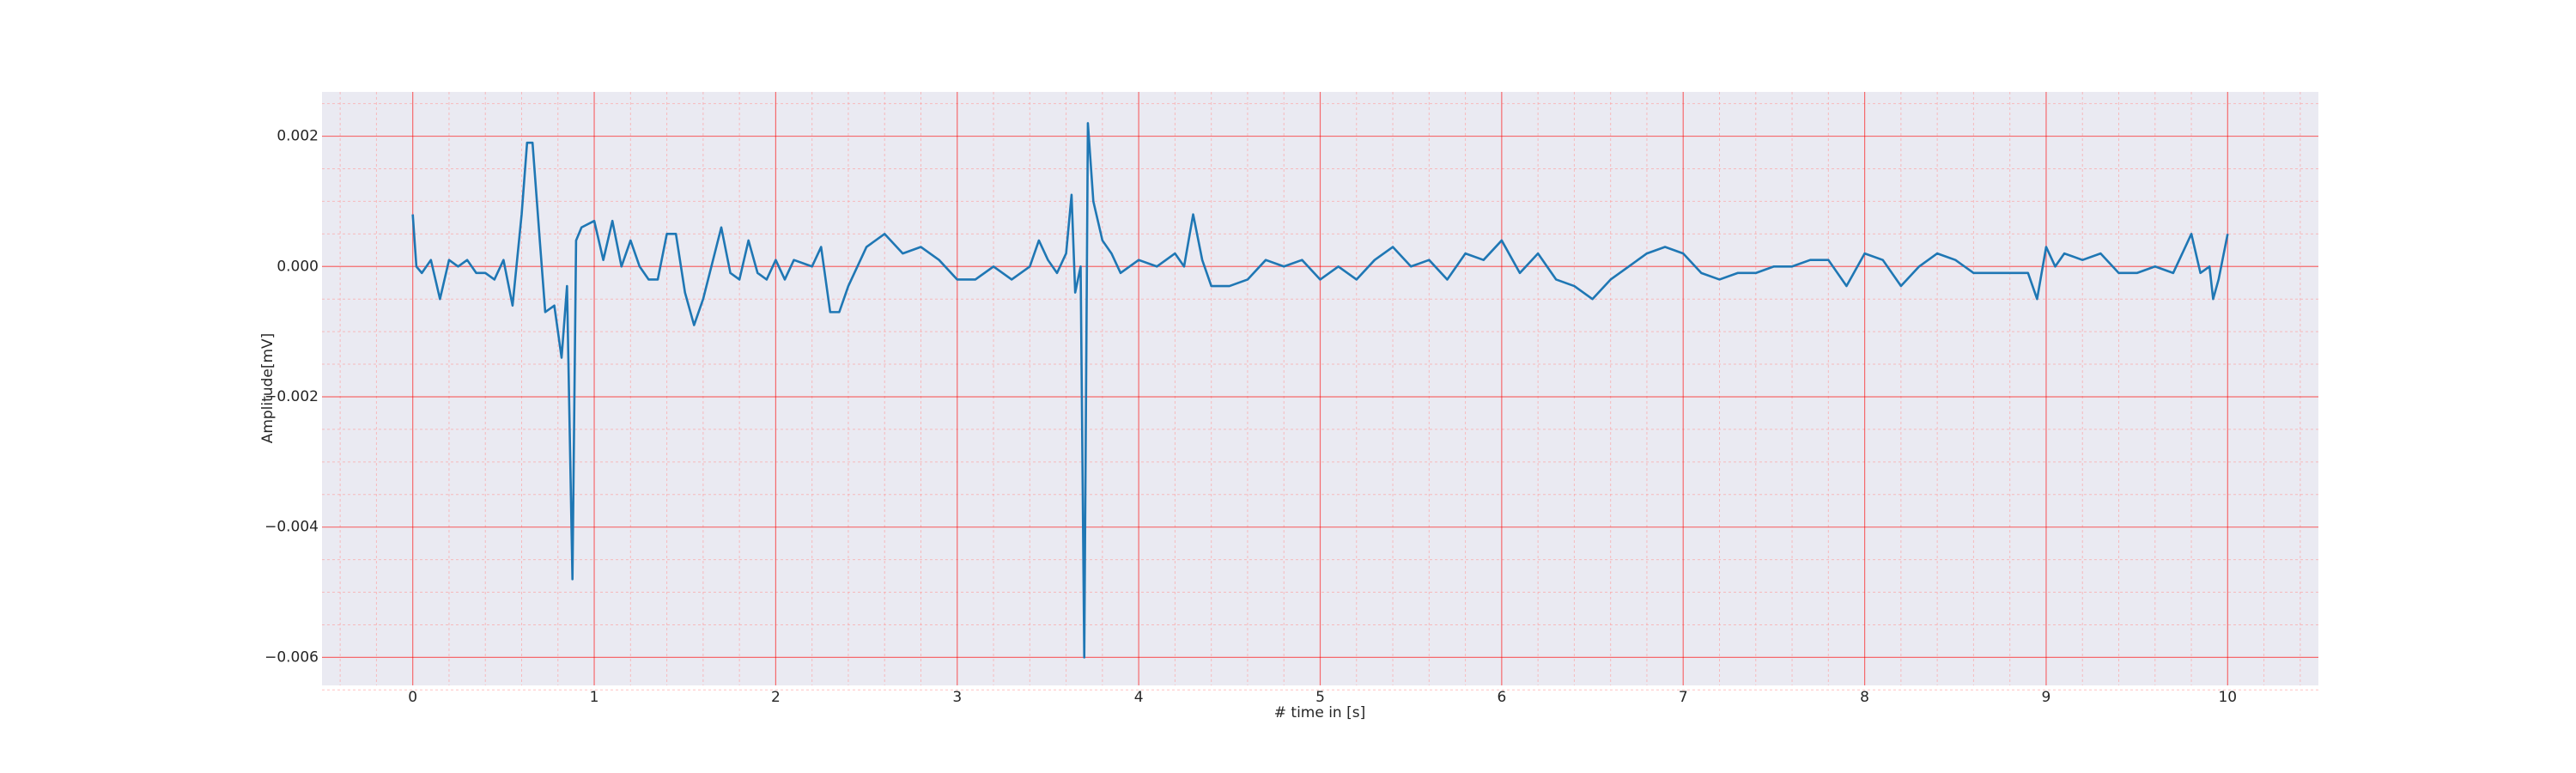 The width and height of the screenshot is (2576, 773). What do you see at coordinates (1139, 697) in the screenshot?
I see `x-tick-label: 4` at bounding box center [1139, 697].